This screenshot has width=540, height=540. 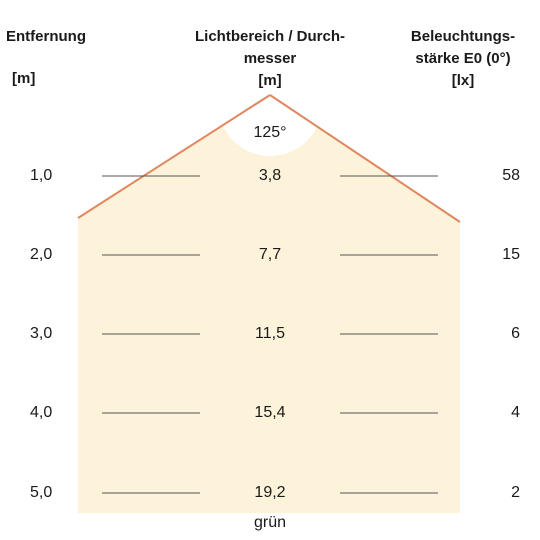 What do you see at coordinates (41, 175) in the screenshot?
I see `row-1-distance: 1,0` at bounding box center [41, 175].